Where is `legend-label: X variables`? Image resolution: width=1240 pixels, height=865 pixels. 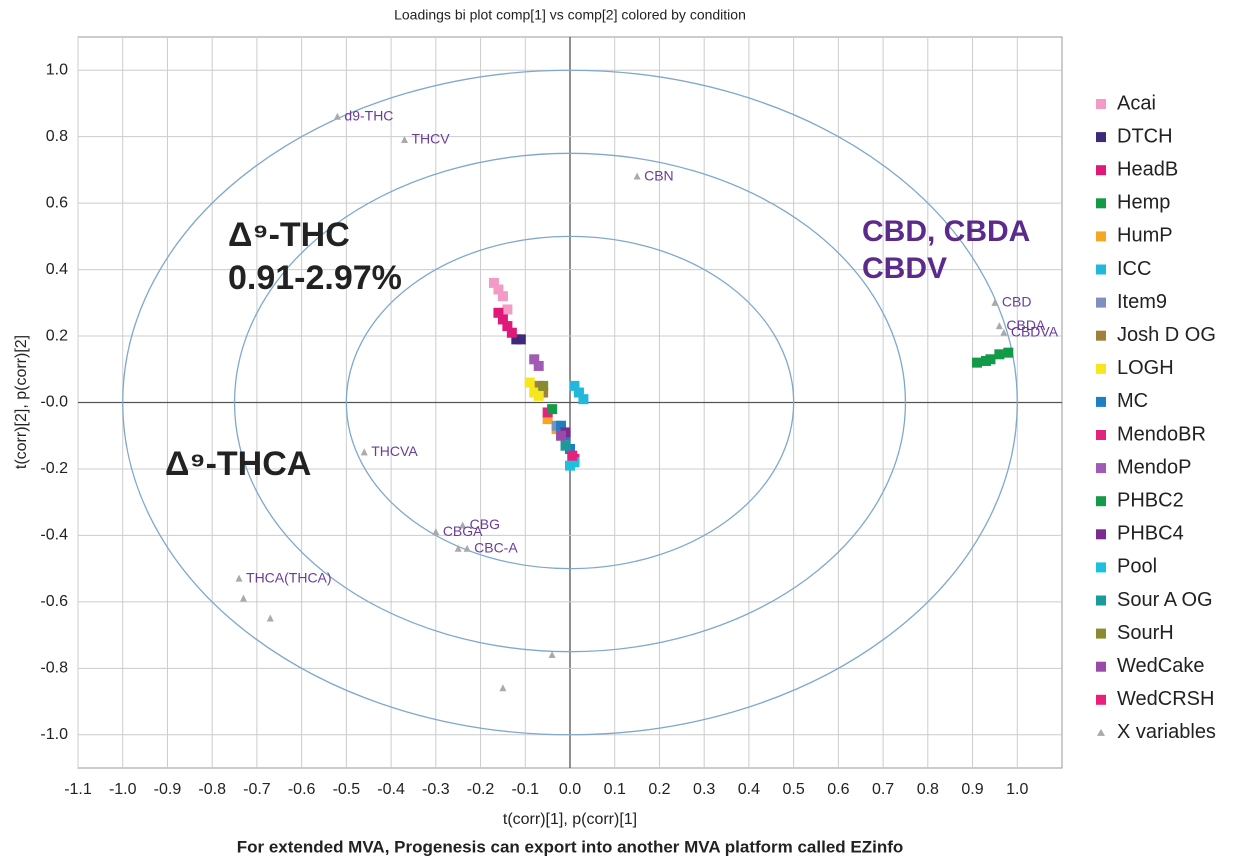
legend-label: X variables is located at coordinates (1166, 732).